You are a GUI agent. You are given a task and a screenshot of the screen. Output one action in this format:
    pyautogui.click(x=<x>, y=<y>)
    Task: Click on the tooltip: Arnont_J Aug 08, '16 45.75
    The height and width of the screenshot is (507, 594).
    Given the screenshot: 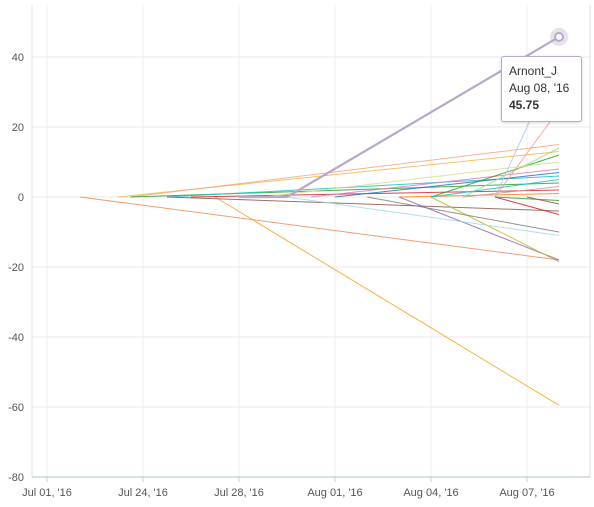 What is the action you would take?
    pyautogui.click(x=541, y=89)
    